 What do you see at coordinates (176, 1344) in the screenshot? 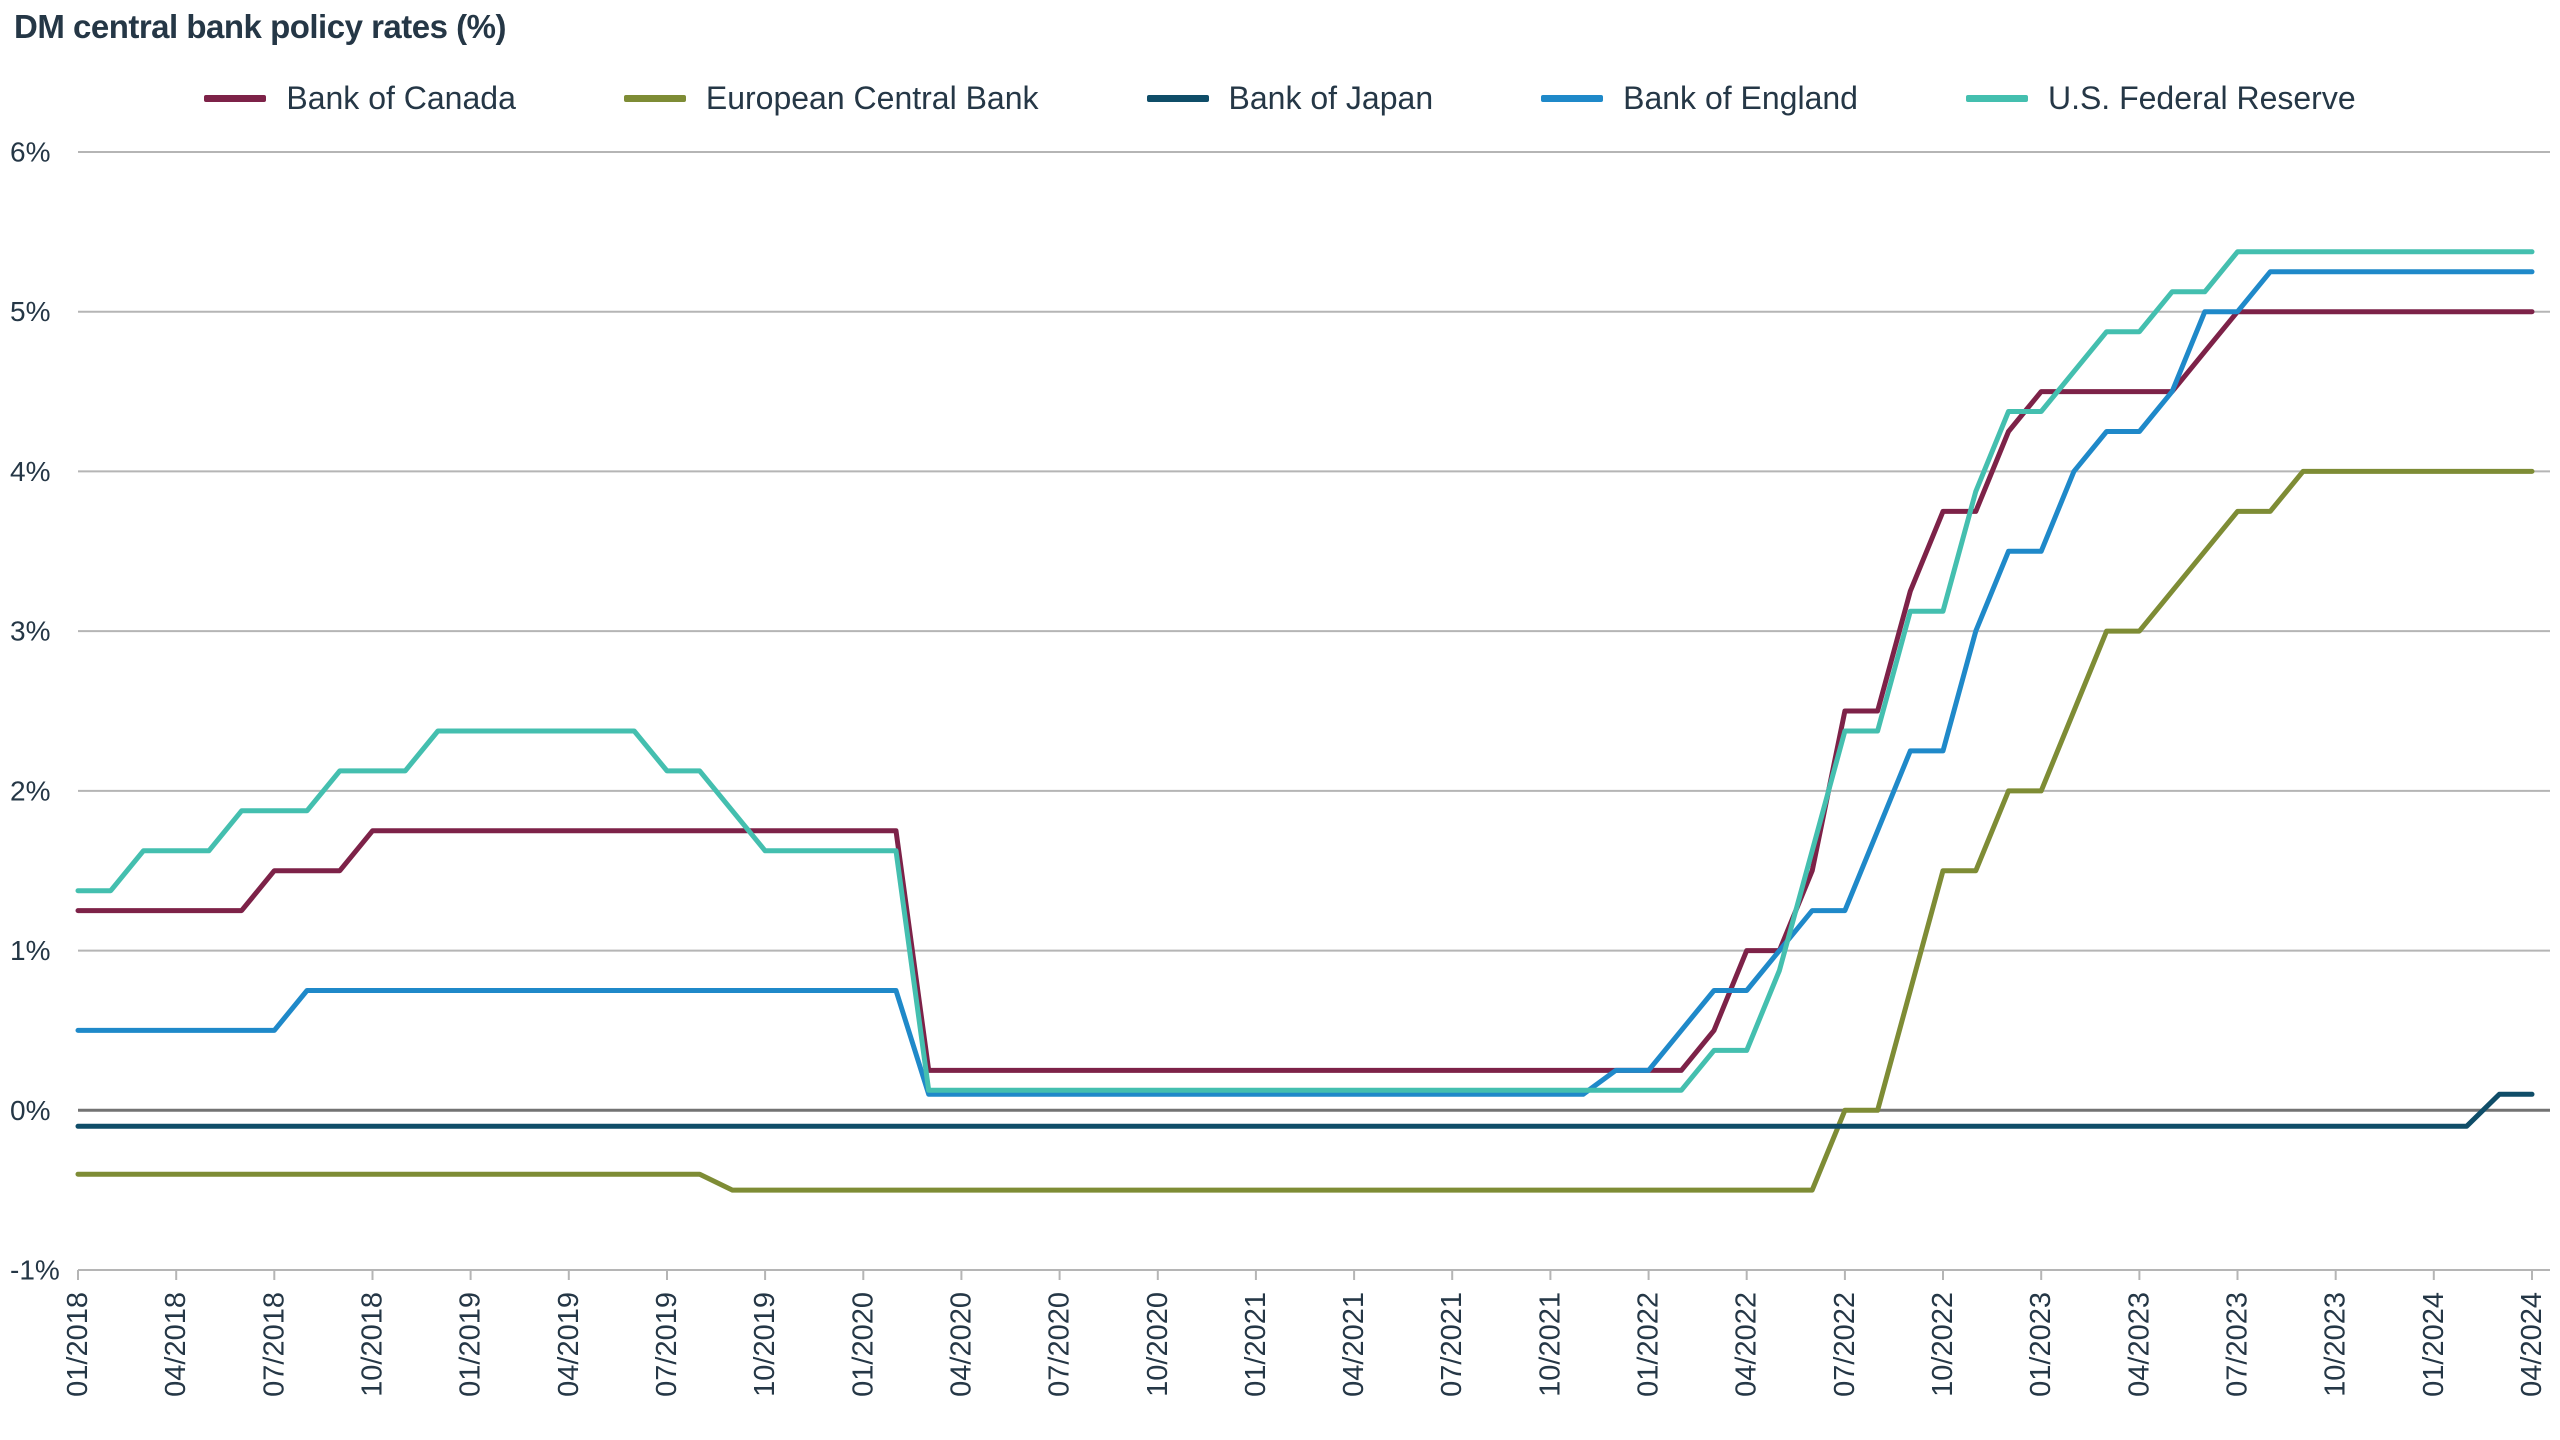
I see `x-axis-tick-label: 04/2018` at bounding box center [176, 1344].